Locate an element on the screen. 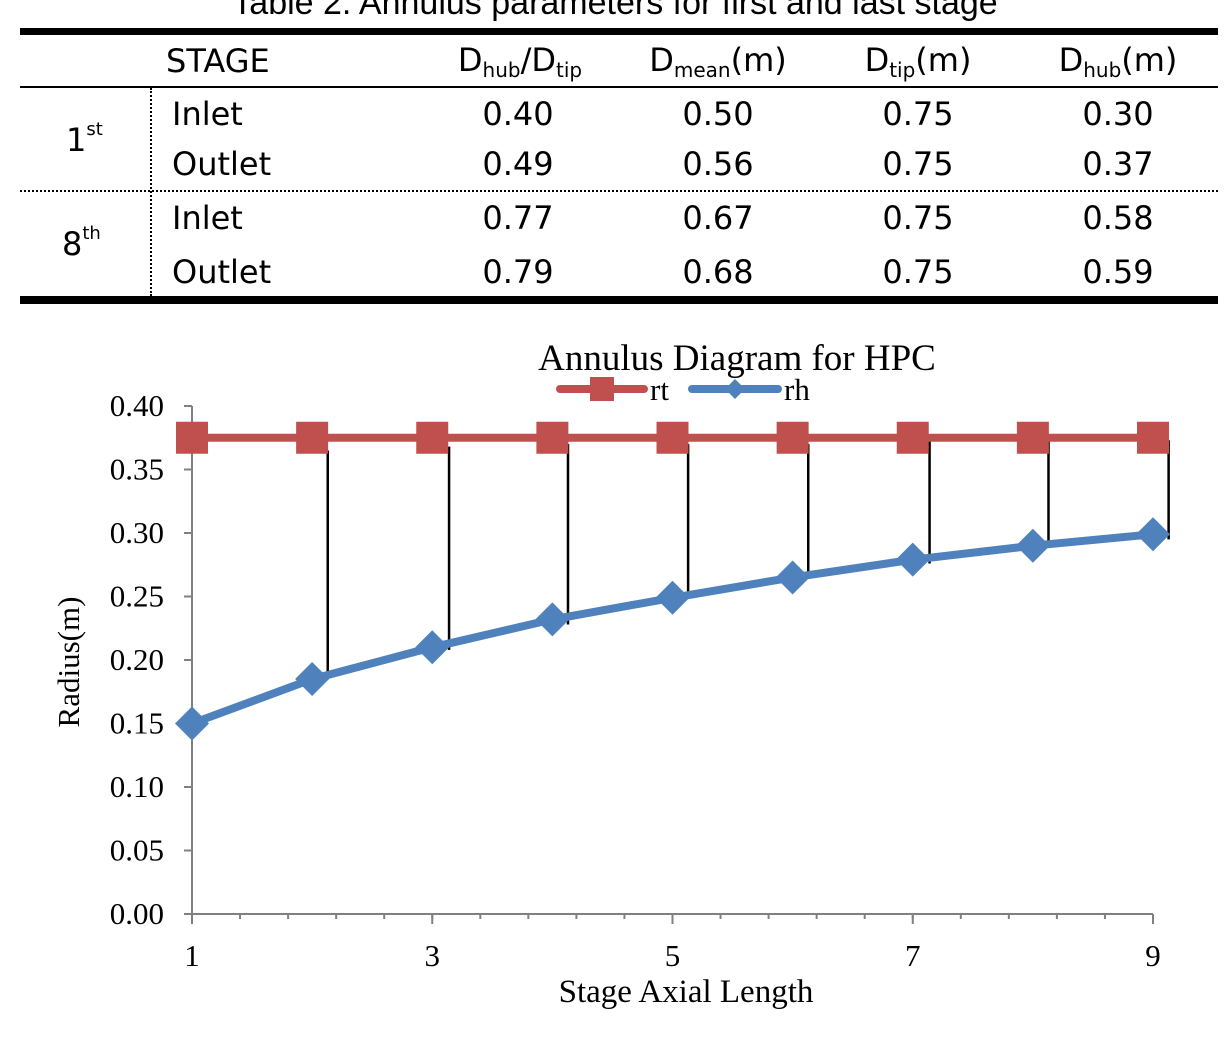  y-tick-label: 0.10 is located at coordinates (137, 786).